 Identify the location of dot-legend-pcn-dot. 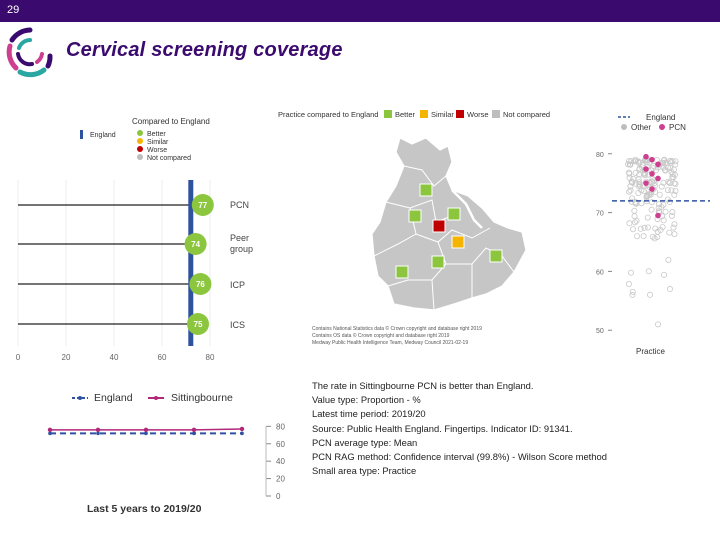
(662, 127).